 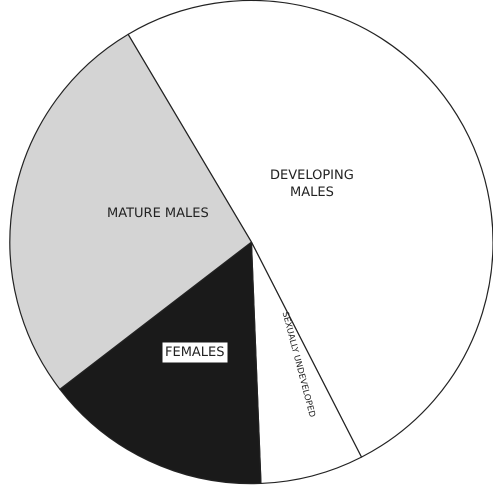 What do you see at coordinates (312, 184) in the screenshot?
I see `slice-label: DEVELOPING MALES` at bounding box center [312, 184].